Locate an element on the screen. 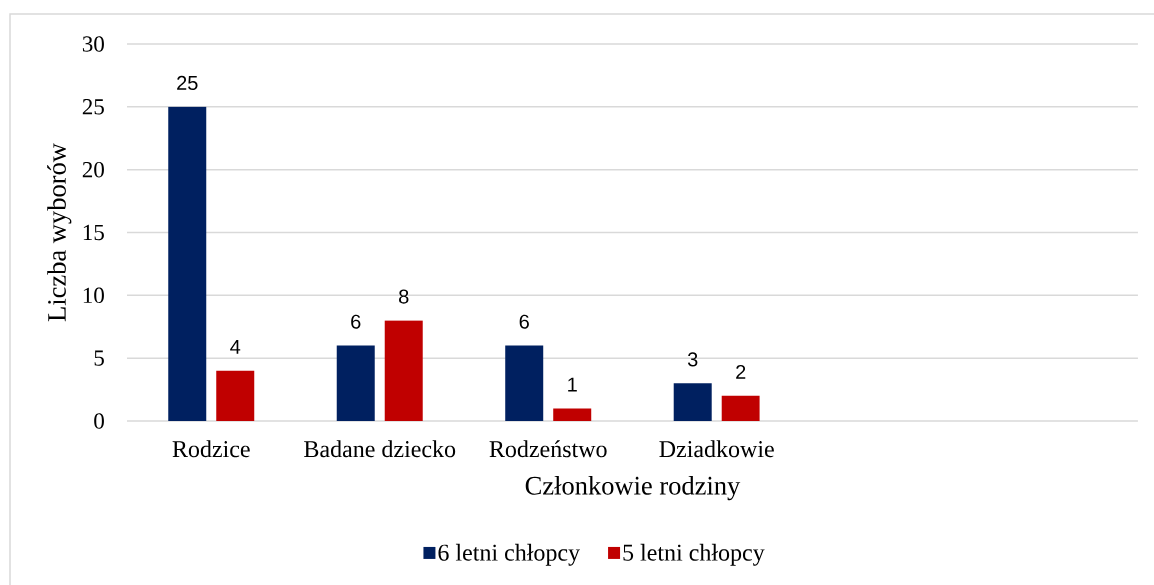 The image size is (1154, 585). x-axis-title: Członkowie rodziny is located at coordinates (633, 488).